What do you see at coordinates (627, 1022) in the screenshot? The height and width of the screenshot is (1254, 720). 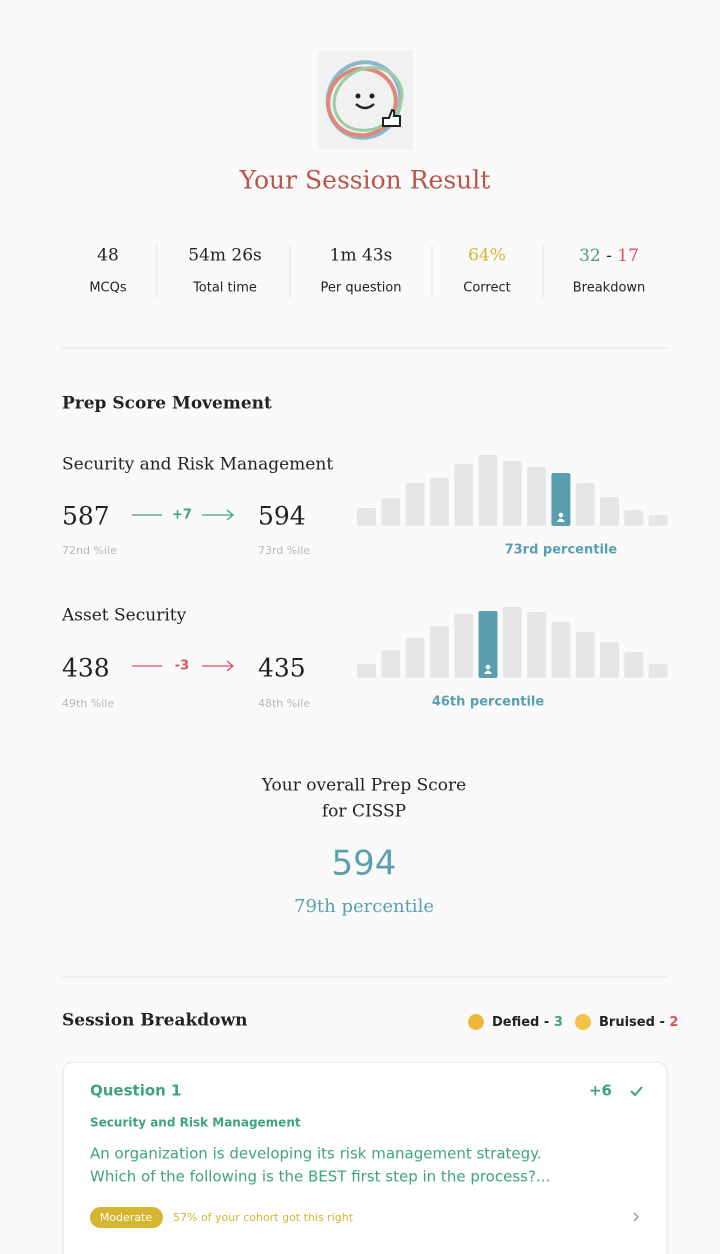 I see `tally-label: Bruised` at bounding box center [627, 1022].